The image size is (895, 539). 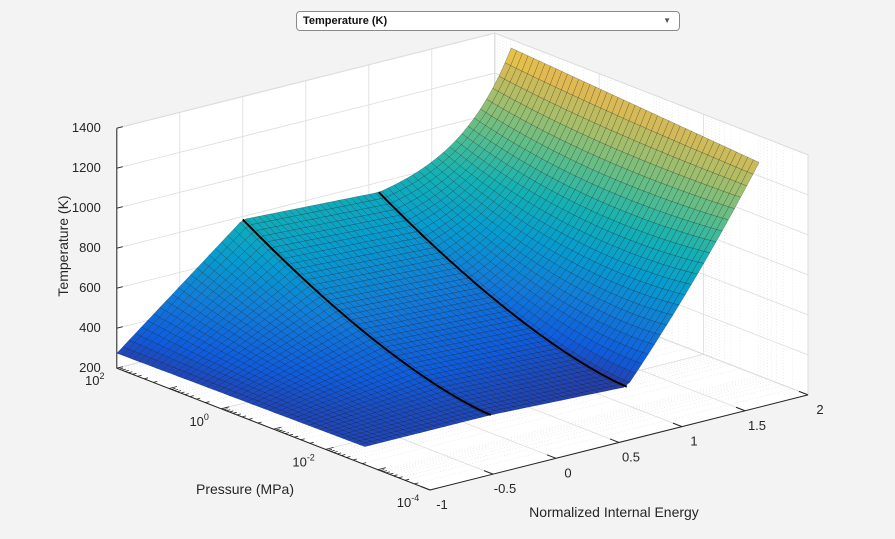 What do you see at coordinates (819, 409) in the screenshot?
I see `x-tick-label: 2` at bounding box center [819, 409].